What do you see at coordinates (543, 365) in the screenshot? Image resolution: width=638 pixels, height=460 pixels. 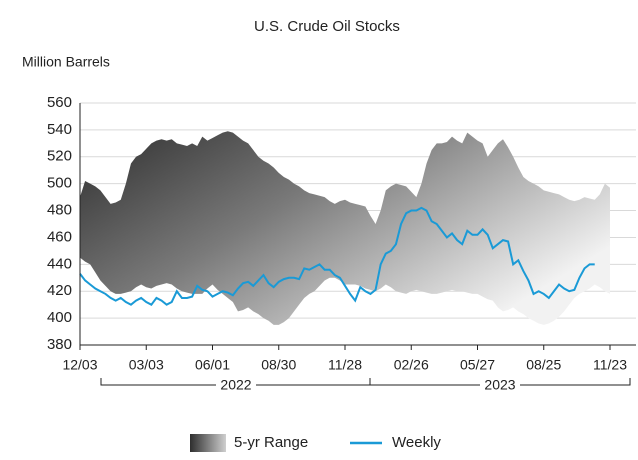 I see `x-tick-label: 08/25` at bounding box center [543, 365].